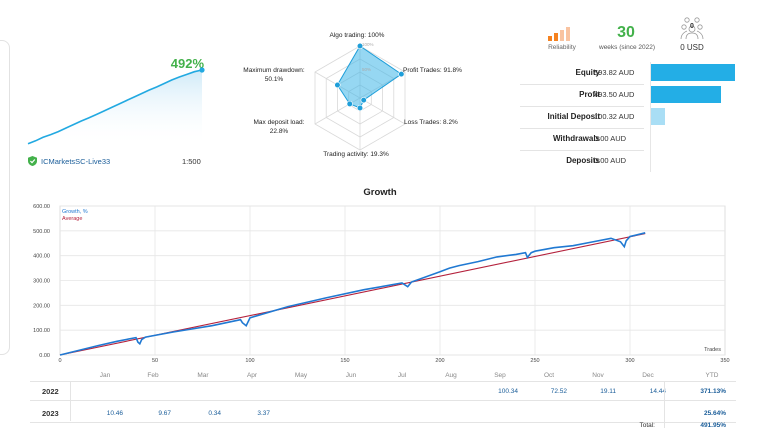 This screenshot has width=760, height=428. Describe the element at coordinates (114, 413) in the screenshot. I see `month-value: 10.46` at that location.